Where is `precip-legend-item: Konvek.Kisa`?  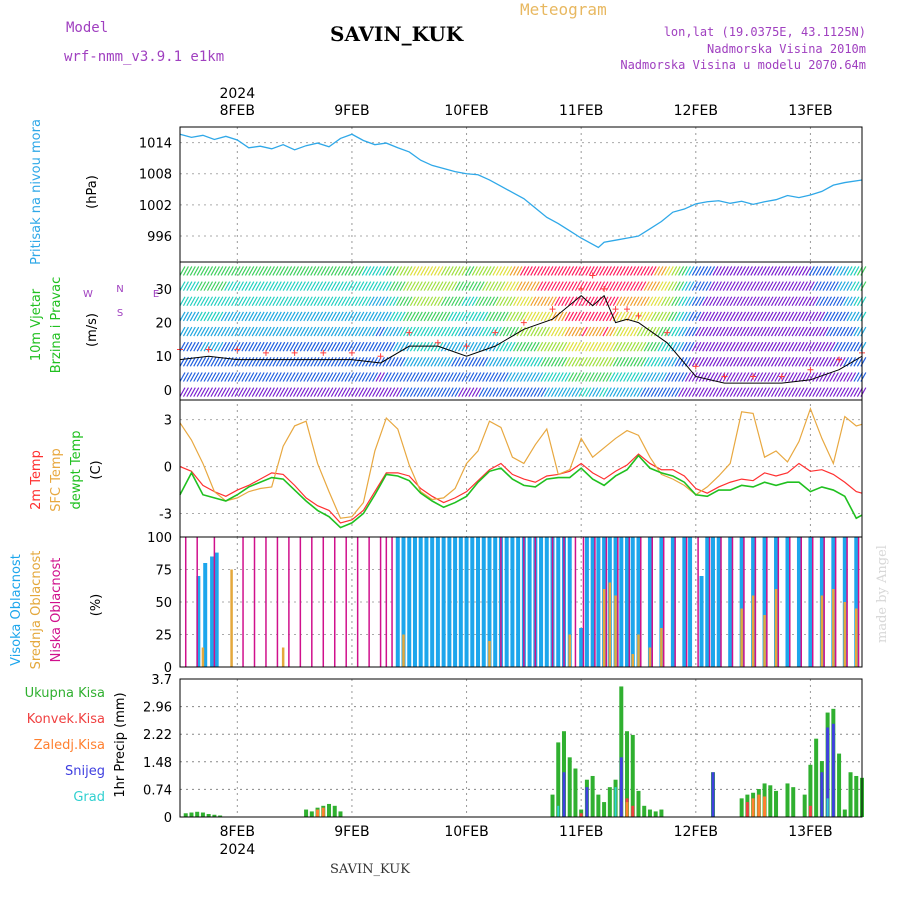 precip-legend-item: Konvek.Kisa is located at coordinates (66, 719).